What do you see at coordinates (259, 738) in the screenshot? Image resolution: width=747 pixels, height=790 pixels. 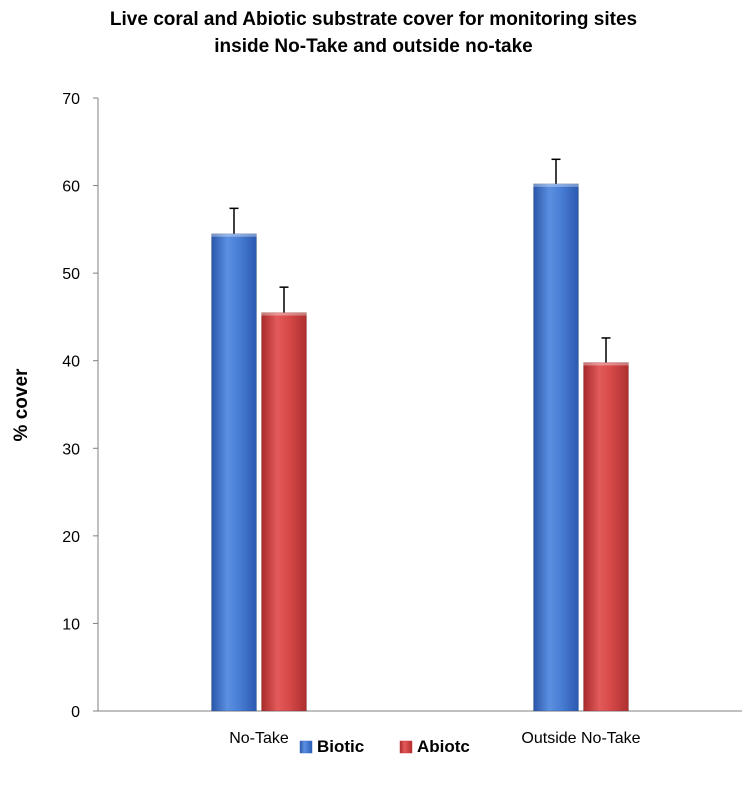 I see `x-category-label: No-Take` at bounding box center [259, 738].